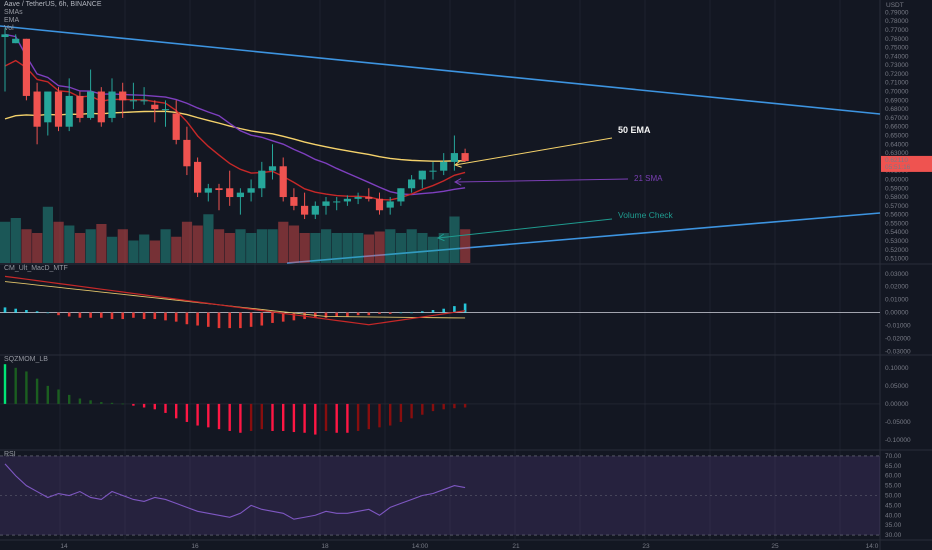  I want to click on price-tick-label: 0.73000, so click(897, 65).